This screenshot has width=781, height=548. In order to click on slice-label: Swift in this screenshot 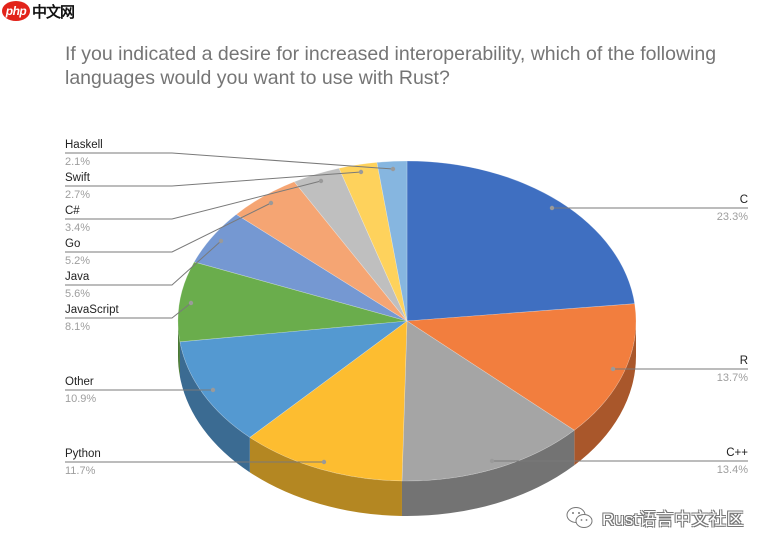, I will do `click(77, 178)`.